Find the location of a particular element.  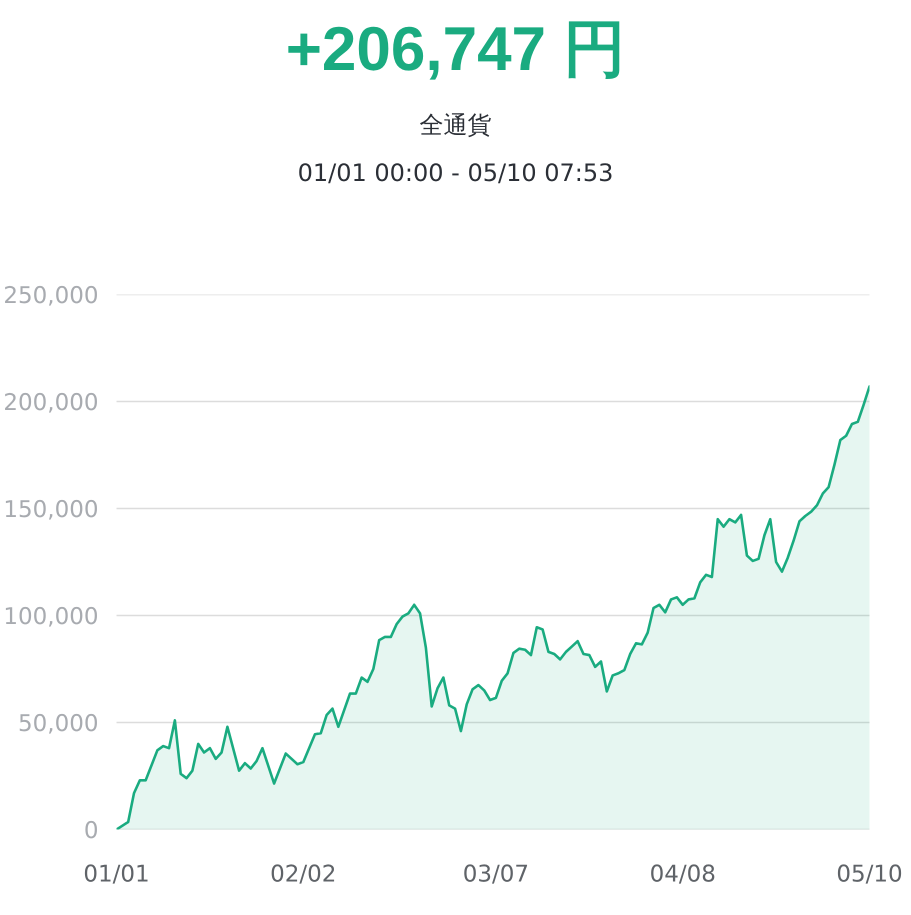

y-tick-label: 150,000 is located at coordinates (51, 510).